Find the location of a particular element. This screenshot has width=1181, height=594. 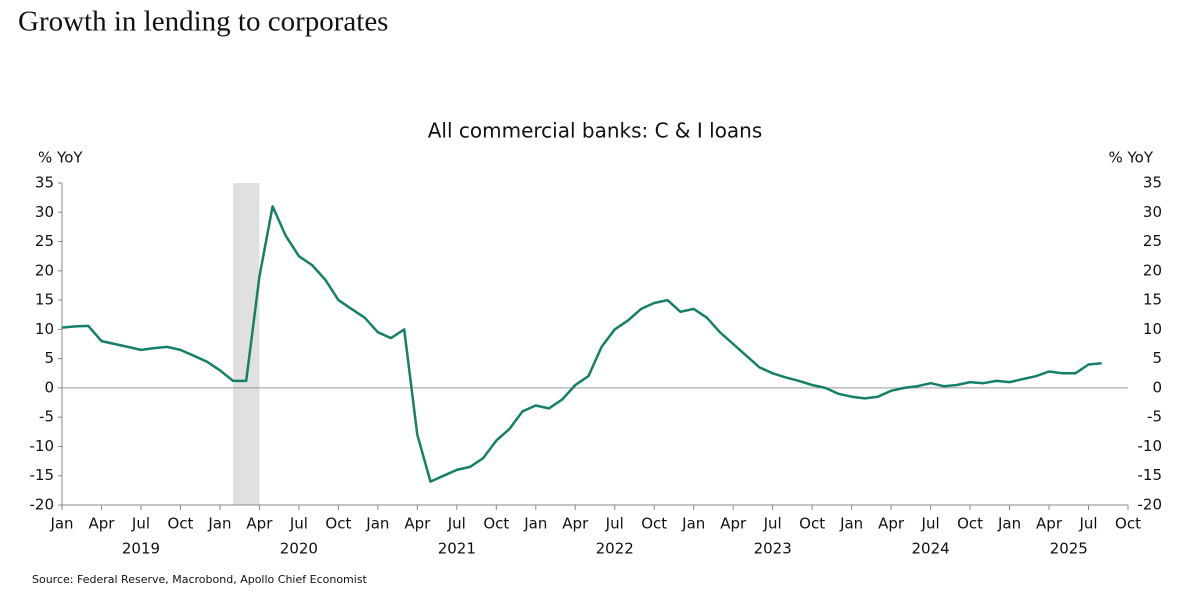

y2-tick-label: 0 is located at coordinates (1157, 387).